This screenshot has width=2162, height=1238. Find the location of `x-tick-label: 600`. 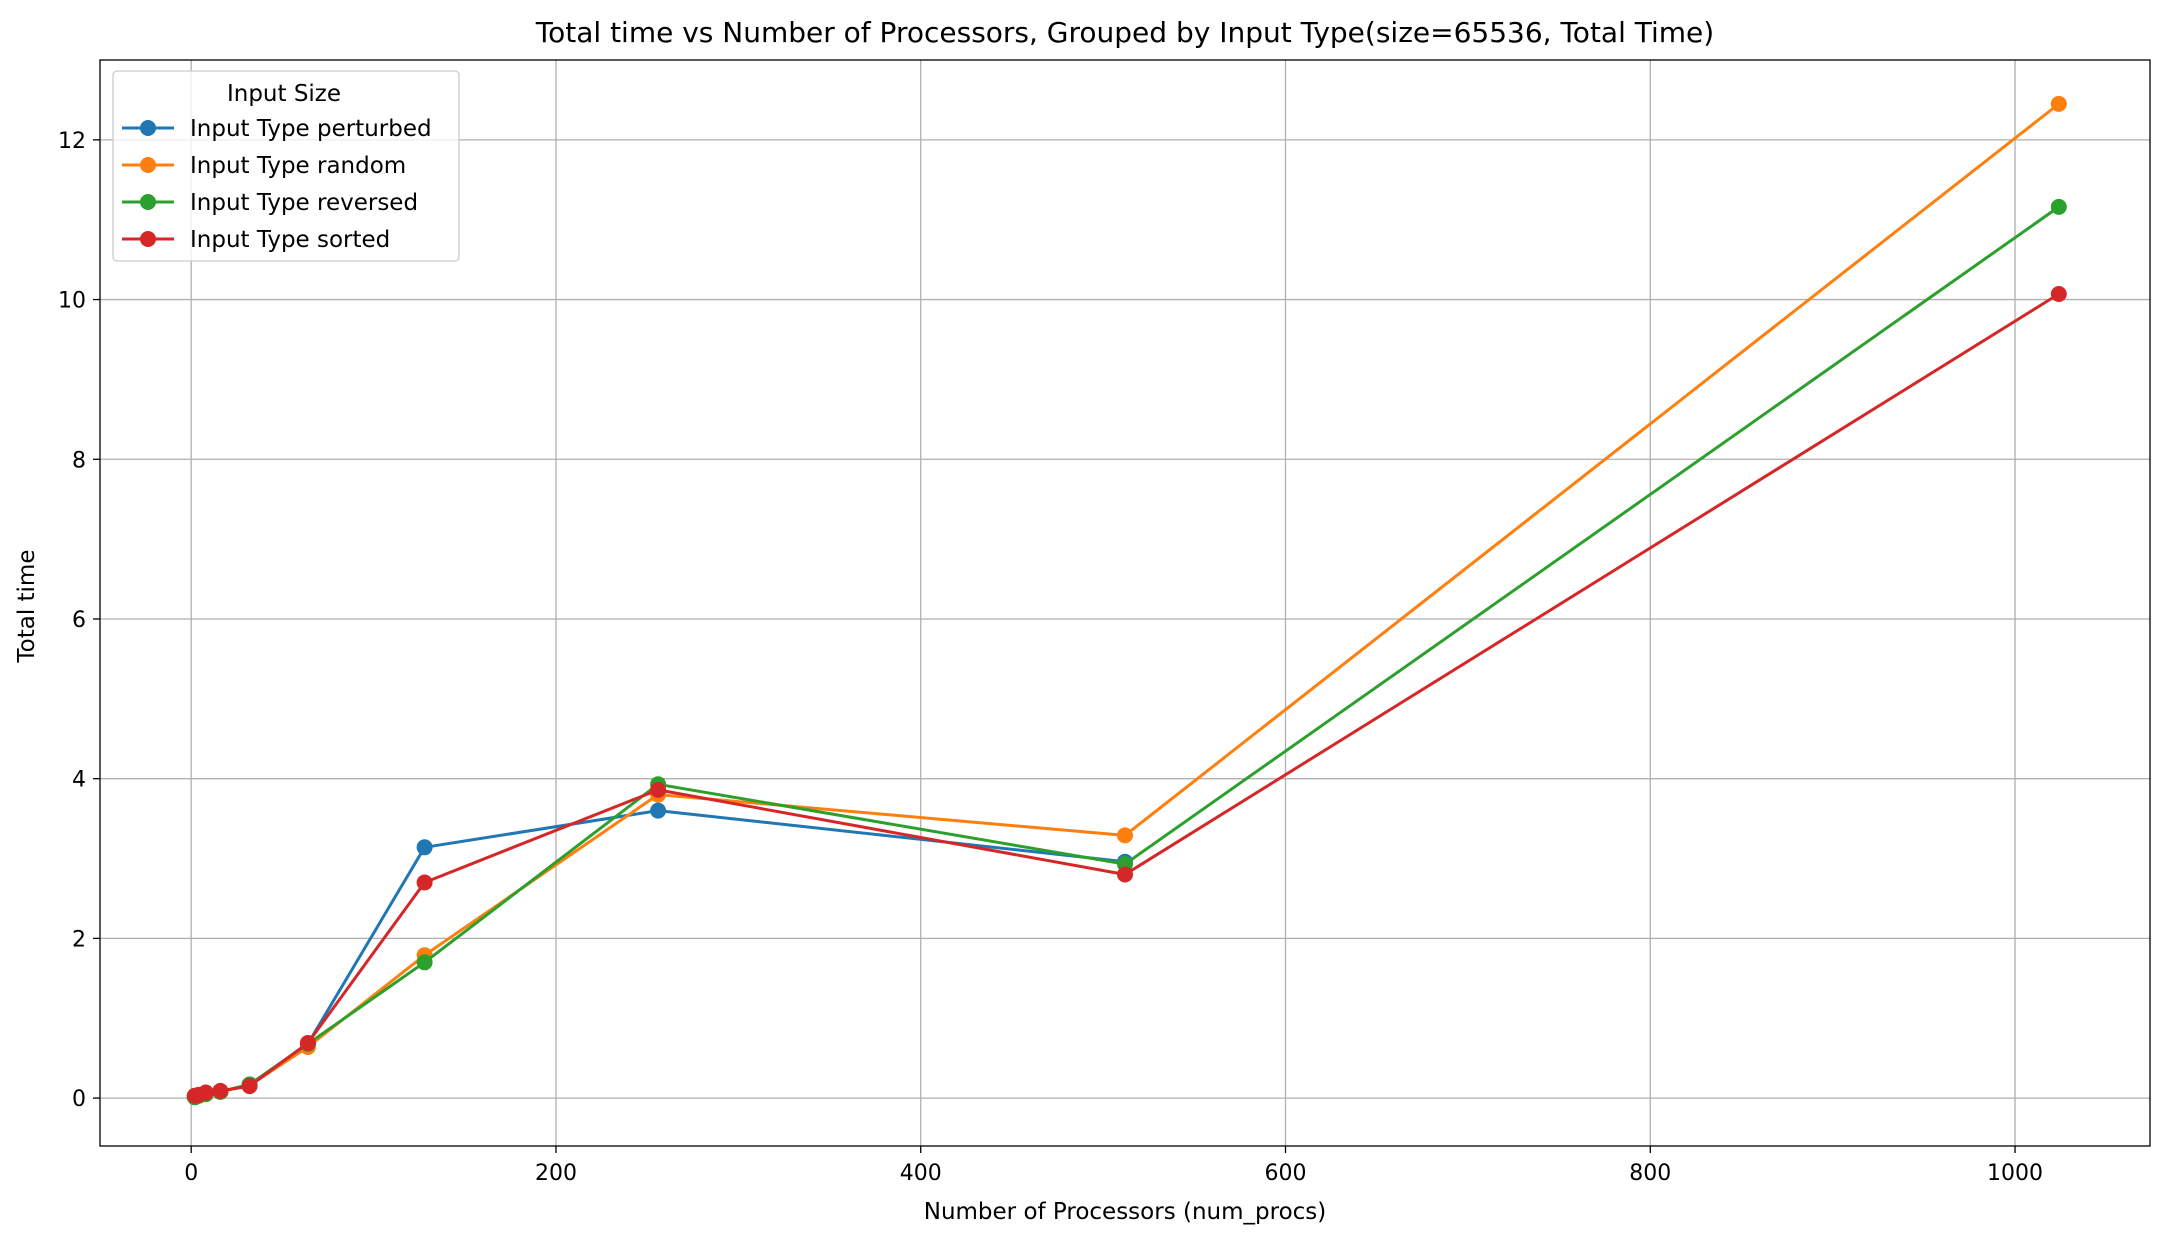

x-tick-label: 600 is located at coordinates (1285, 1173).